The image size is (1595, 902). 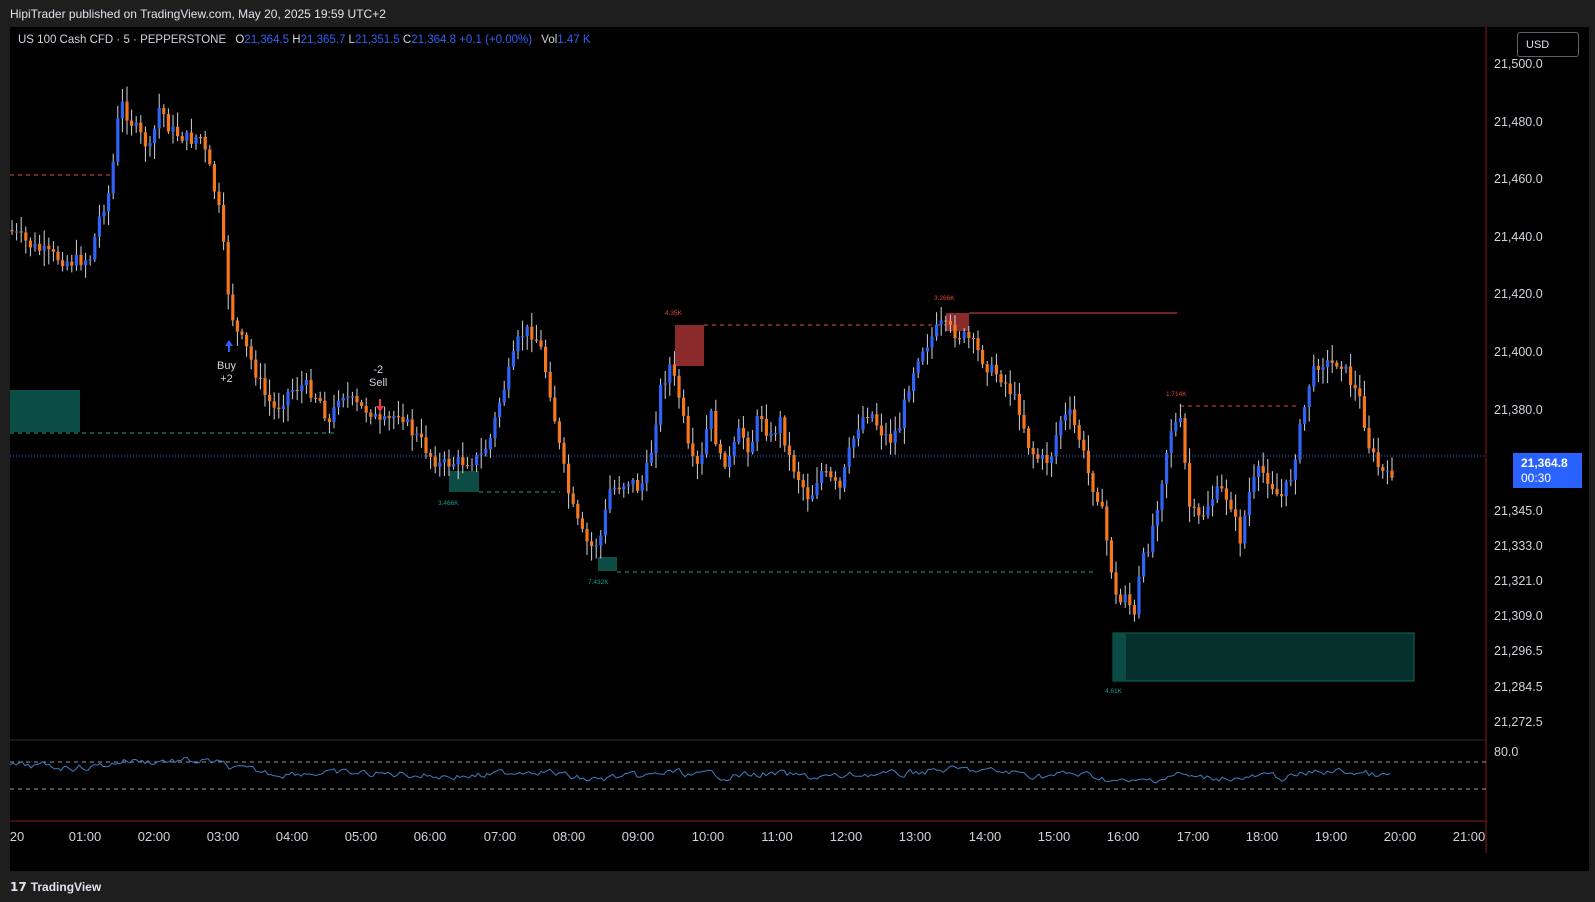 I want to click on low-label: L, so click(x=351, y=40).